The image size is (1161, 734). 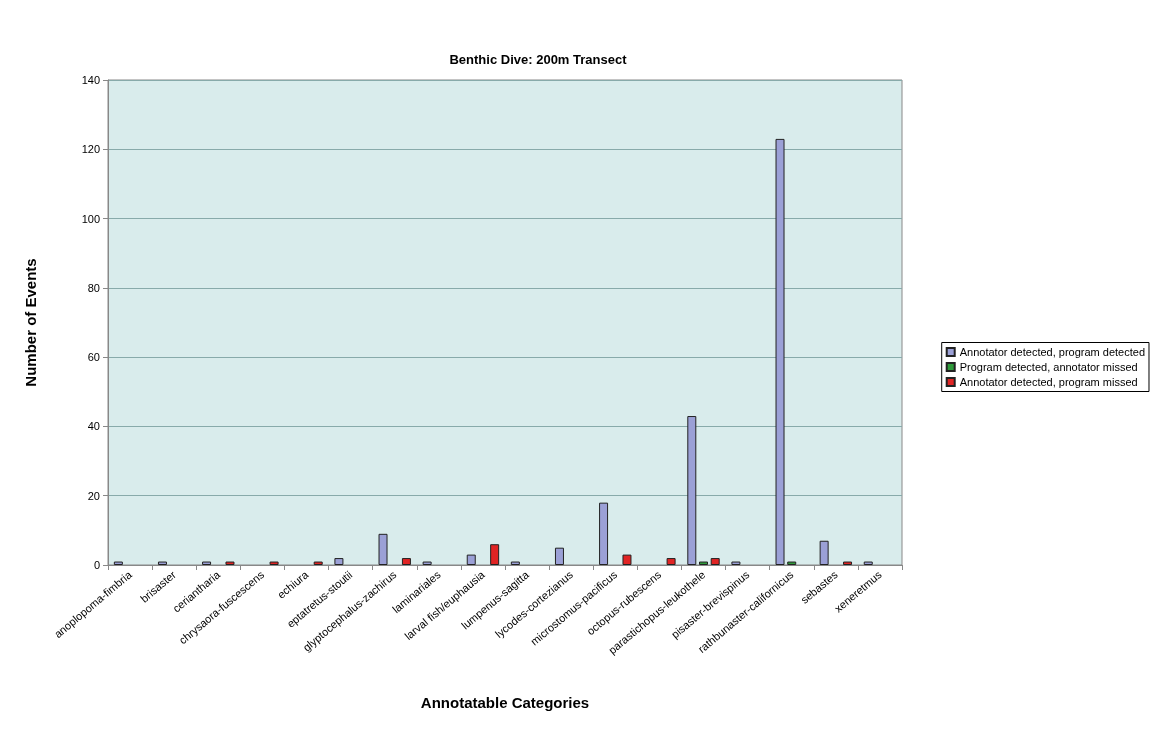 What do you see at coordinates (1048, 367) in the screenshot?
I see `legend-label: Program detected, annotator missed` at bounding box center [1048, 367].